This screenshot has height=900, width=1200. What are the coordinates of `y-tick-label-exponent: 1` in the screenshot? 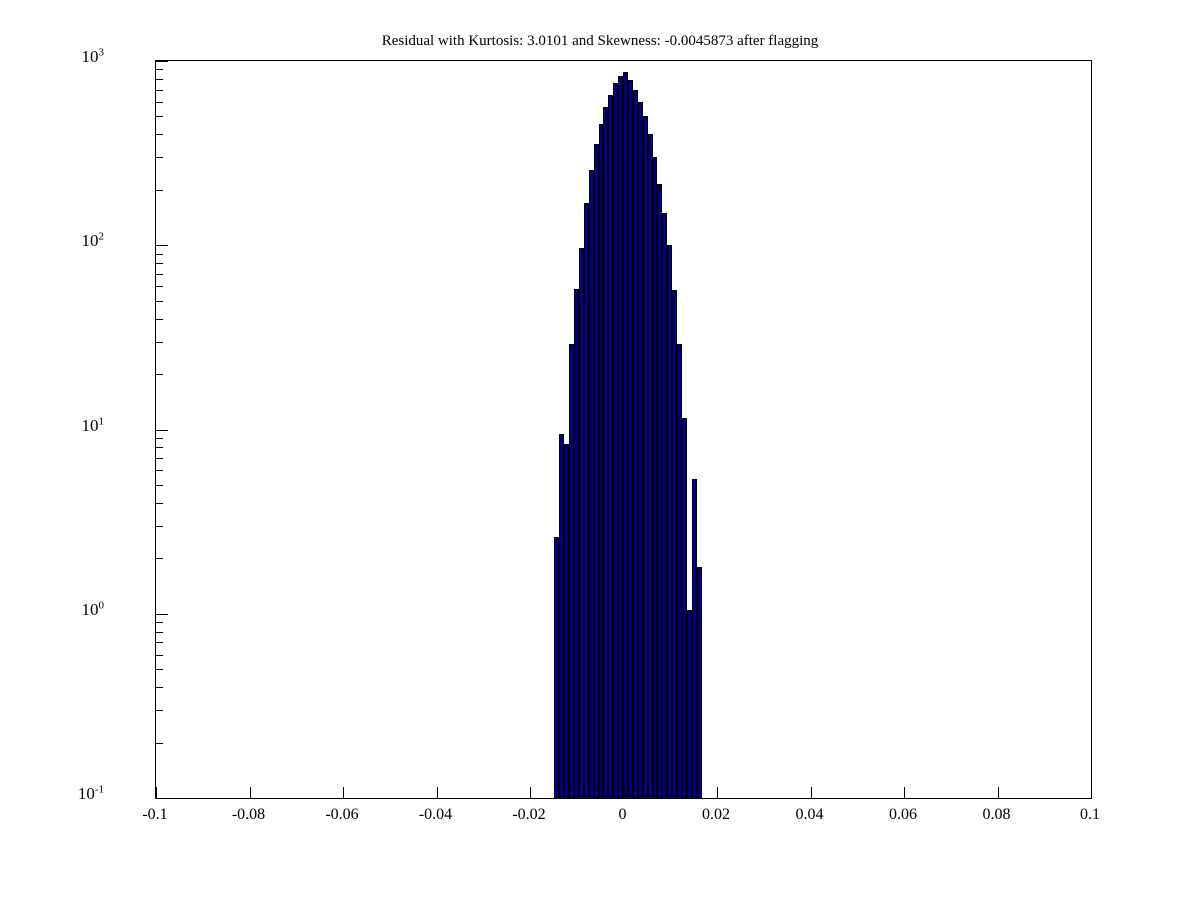 It's located at (101, 420).